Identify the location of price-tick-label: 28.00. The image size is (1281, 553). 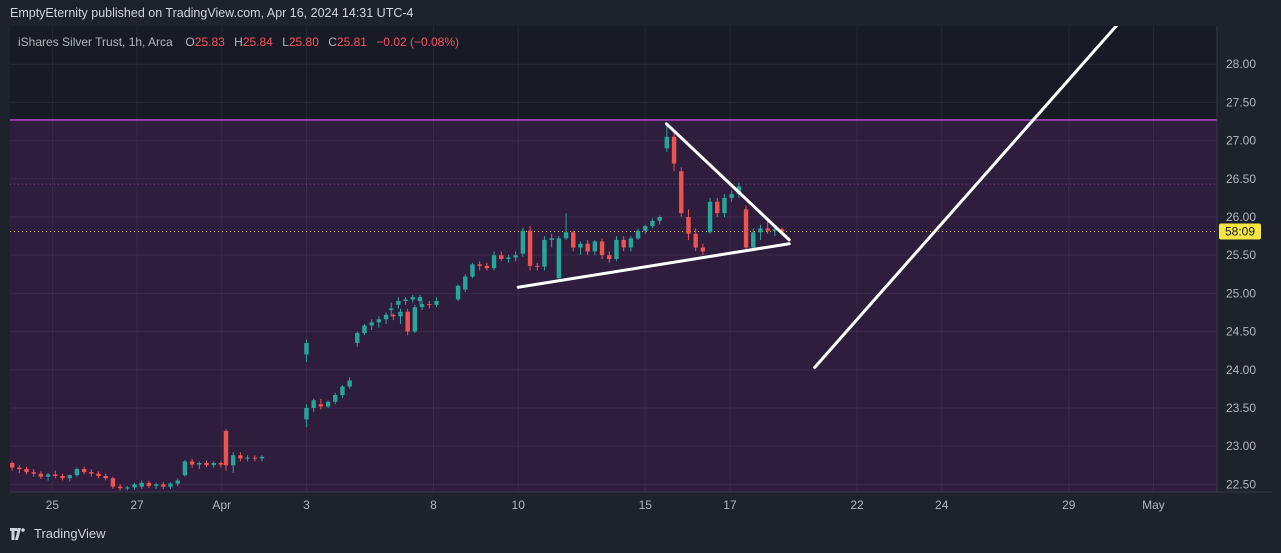
(1241, 64).